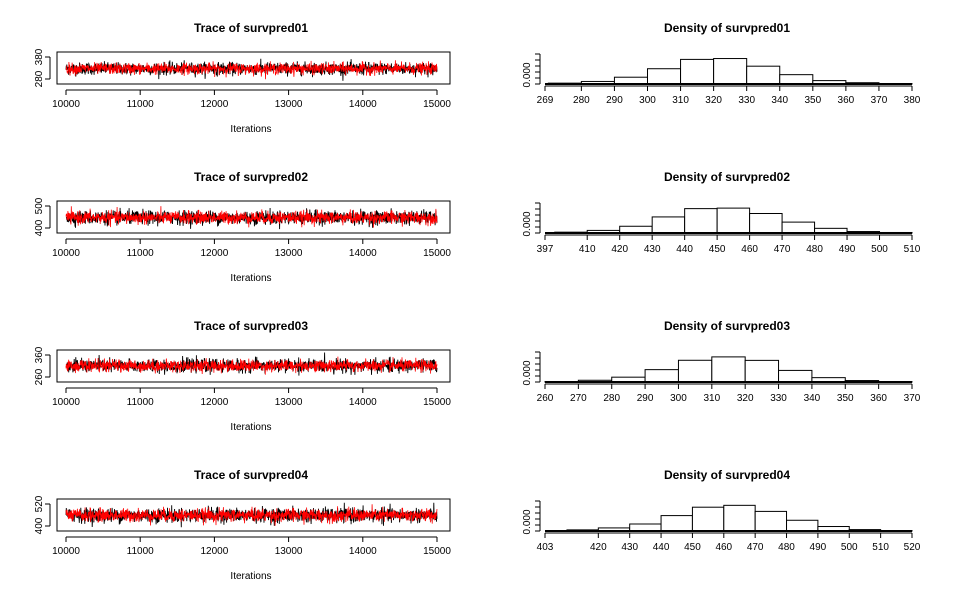 This screenshot has width=955, height=596. I want to click on trace-xlabel-2: Iterations, so click(250, 278).